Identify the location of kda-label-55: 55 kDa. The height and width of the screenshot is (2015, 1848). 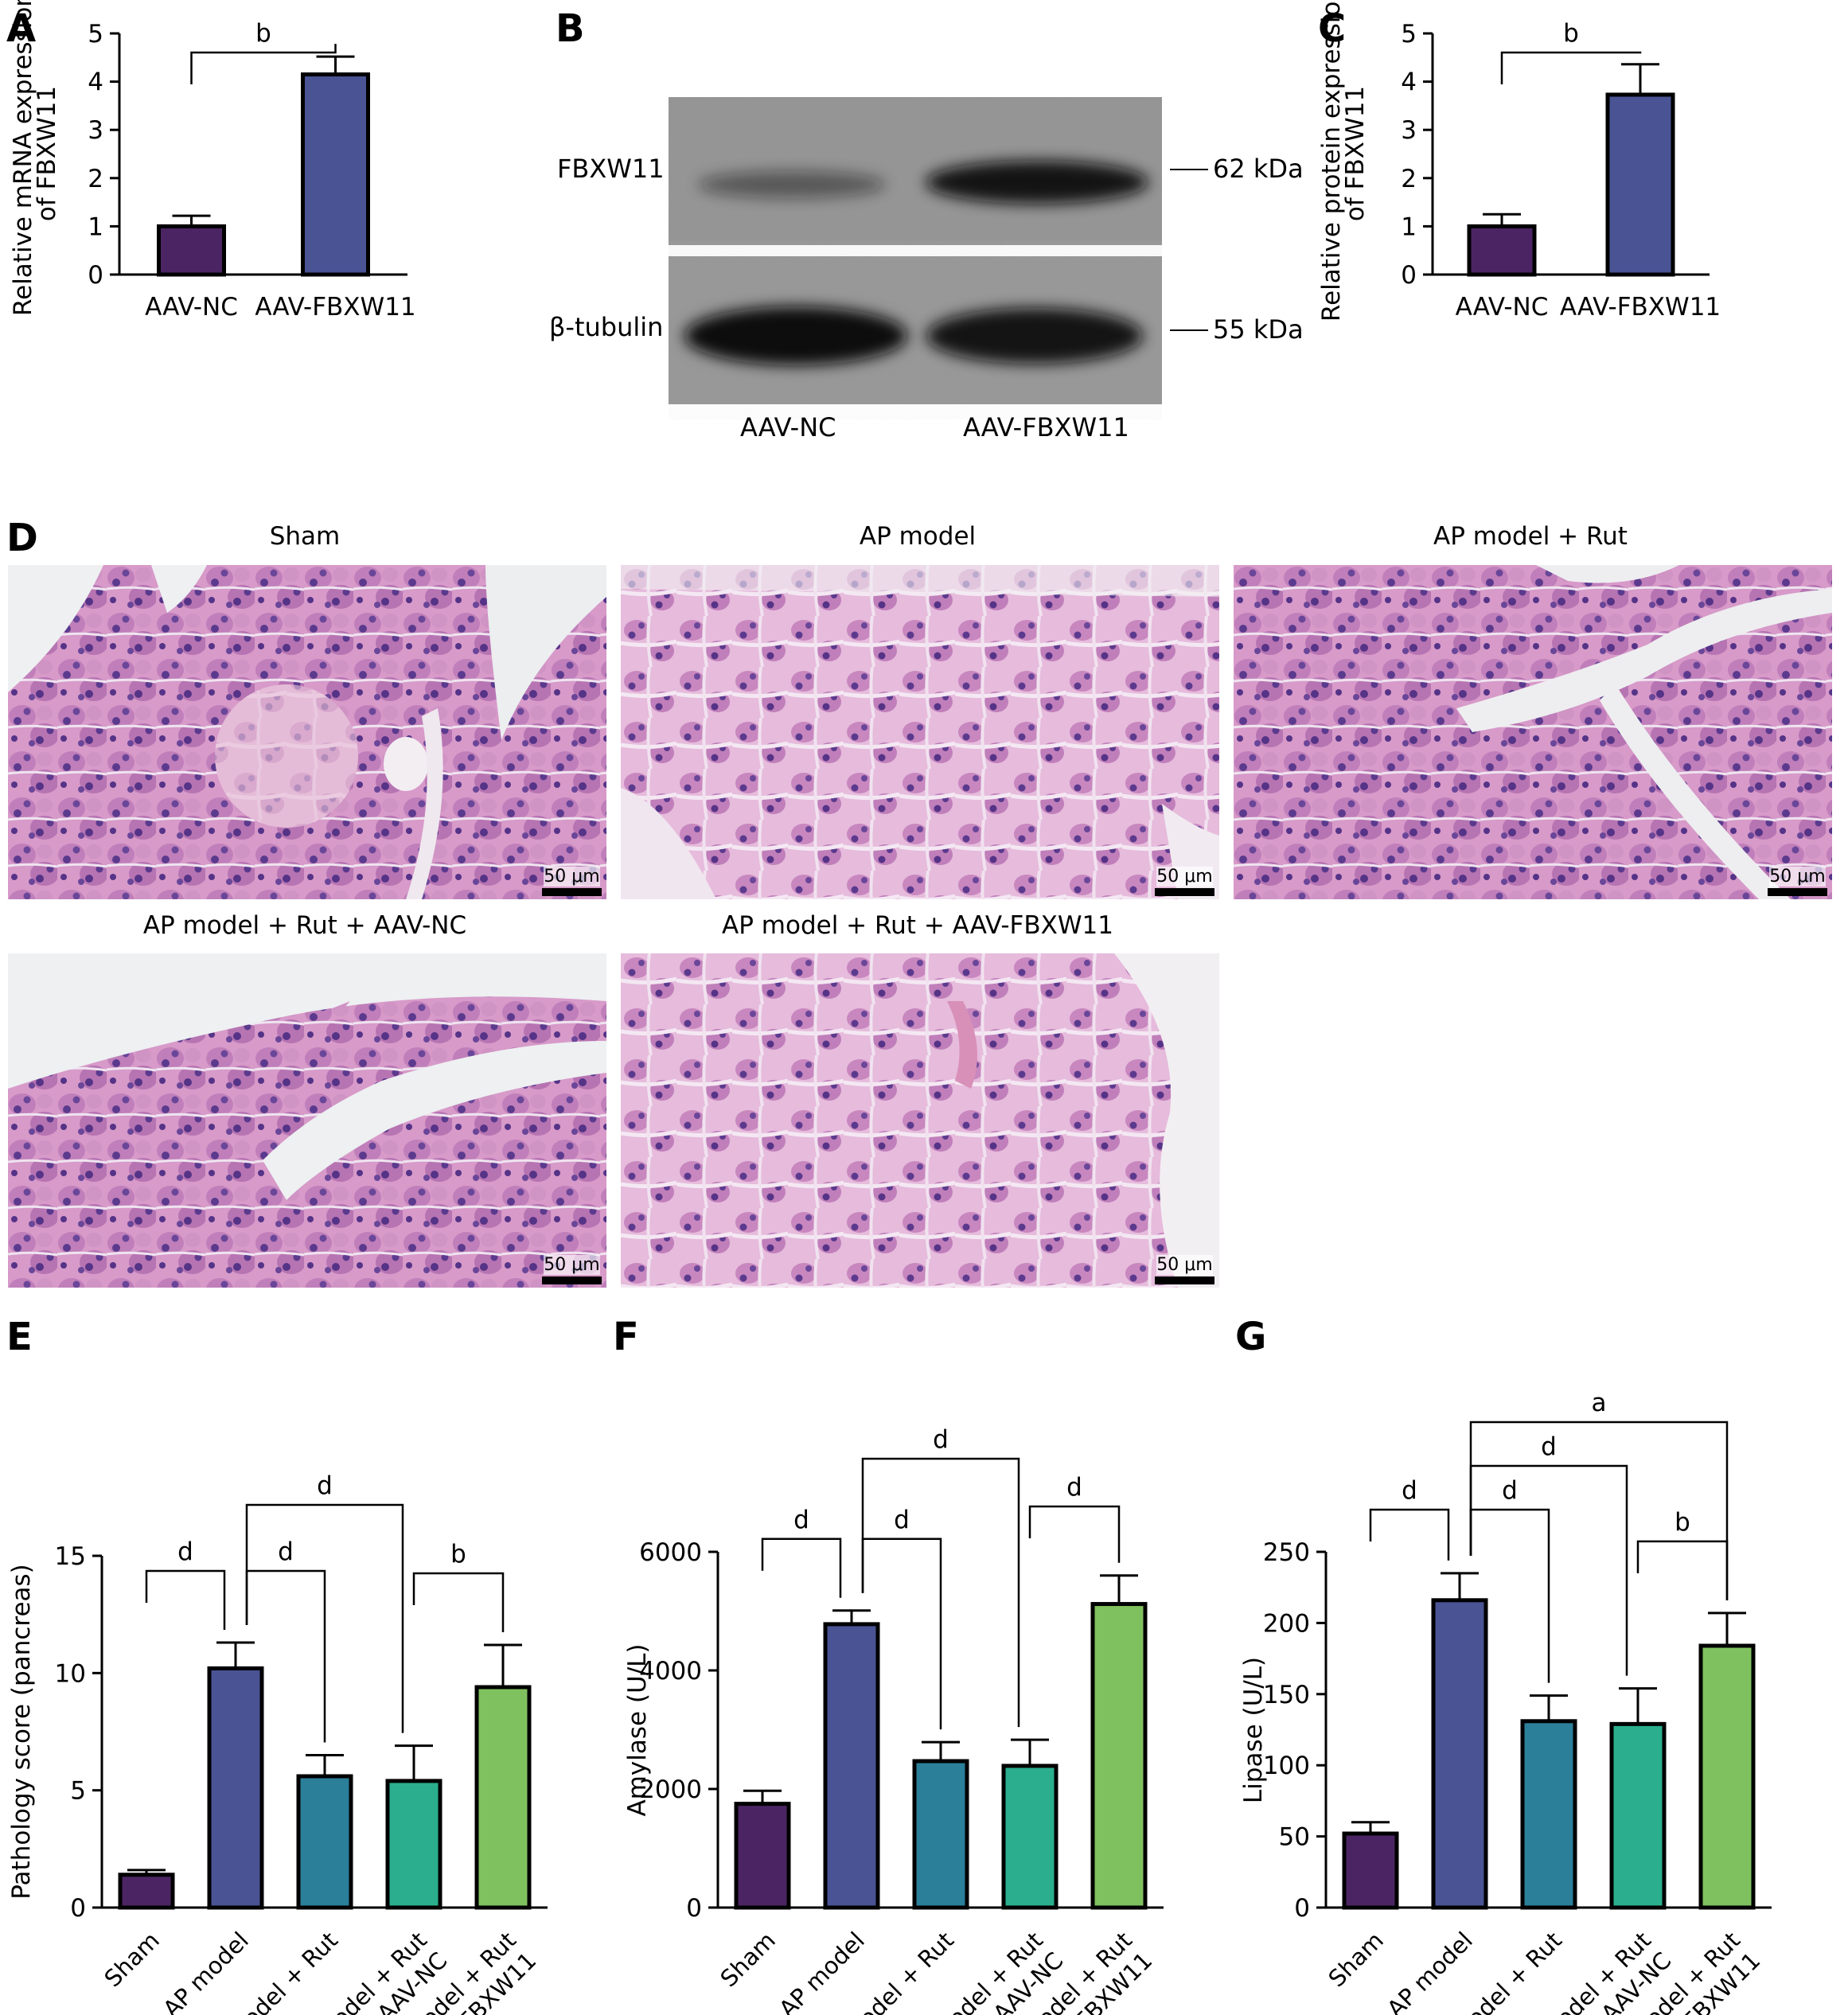
(1258, 329).